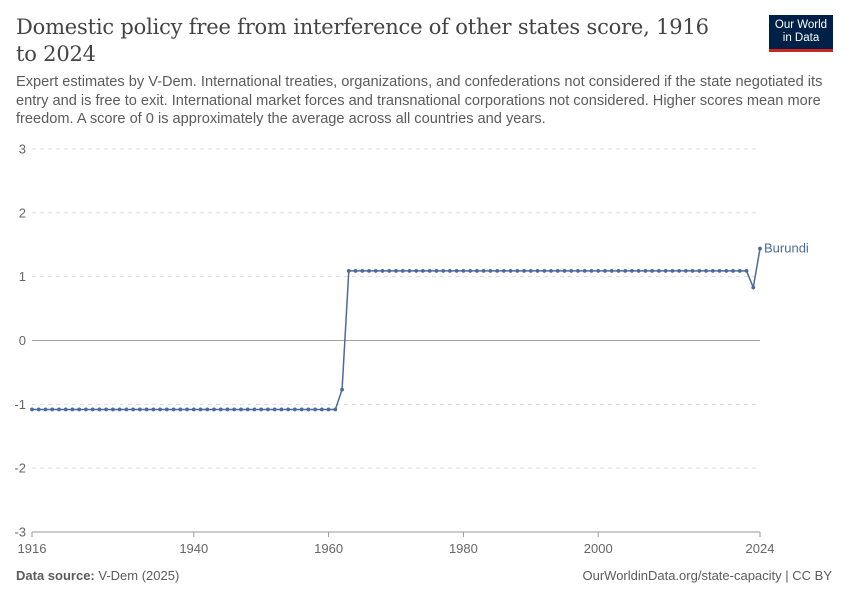 The width and height of the screenshot is (850, 600). Describe the element at coordinates (328, 548) in the screenshot. I see `x-tick-label: 1960` at that location.